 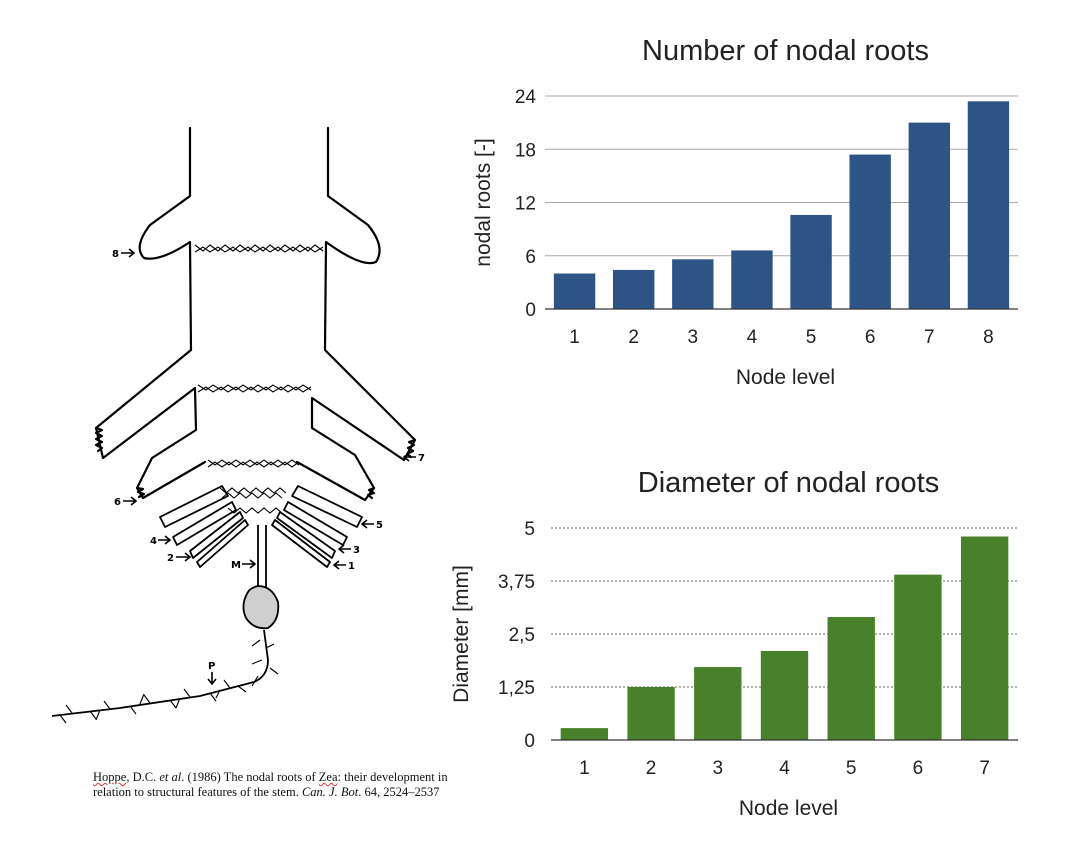 What do you see at coordinates (117, 502) in the screenshot?
I see `svg-text: 6` at bounding box center [117, 502].